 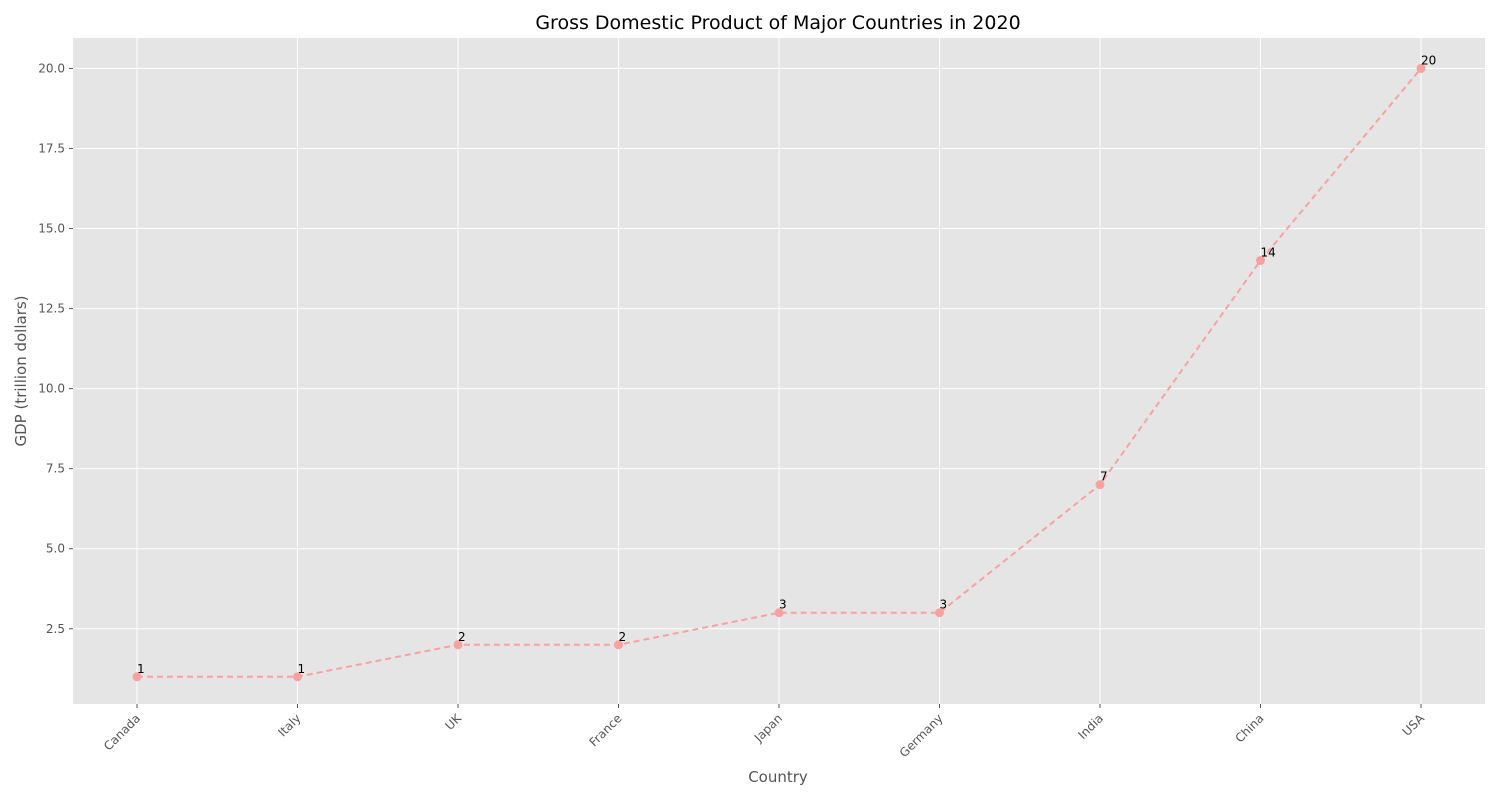 I want to click on x-tick-label: Canada, so click(x=122, y=732).